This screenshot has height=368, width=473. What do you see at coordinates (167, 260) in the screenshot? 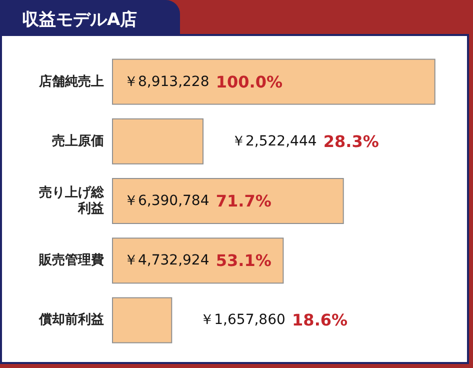
I see `data-label: ￥4,732,924` at bounding box center [167, 260].